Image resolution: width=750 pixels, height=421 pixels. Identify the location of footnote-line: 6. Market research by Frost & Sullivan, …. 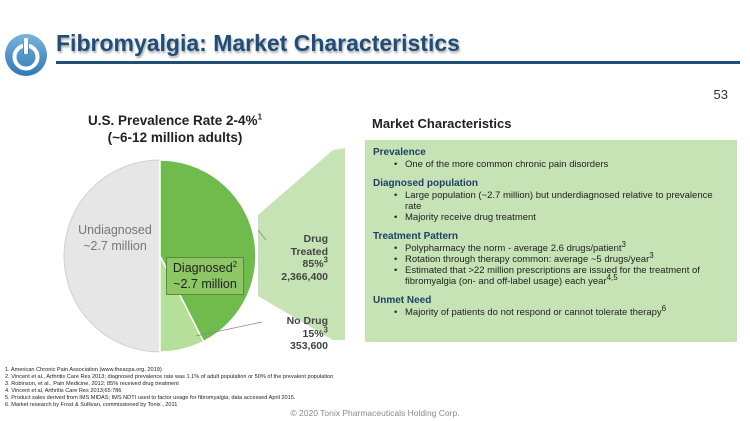
(91, 405).